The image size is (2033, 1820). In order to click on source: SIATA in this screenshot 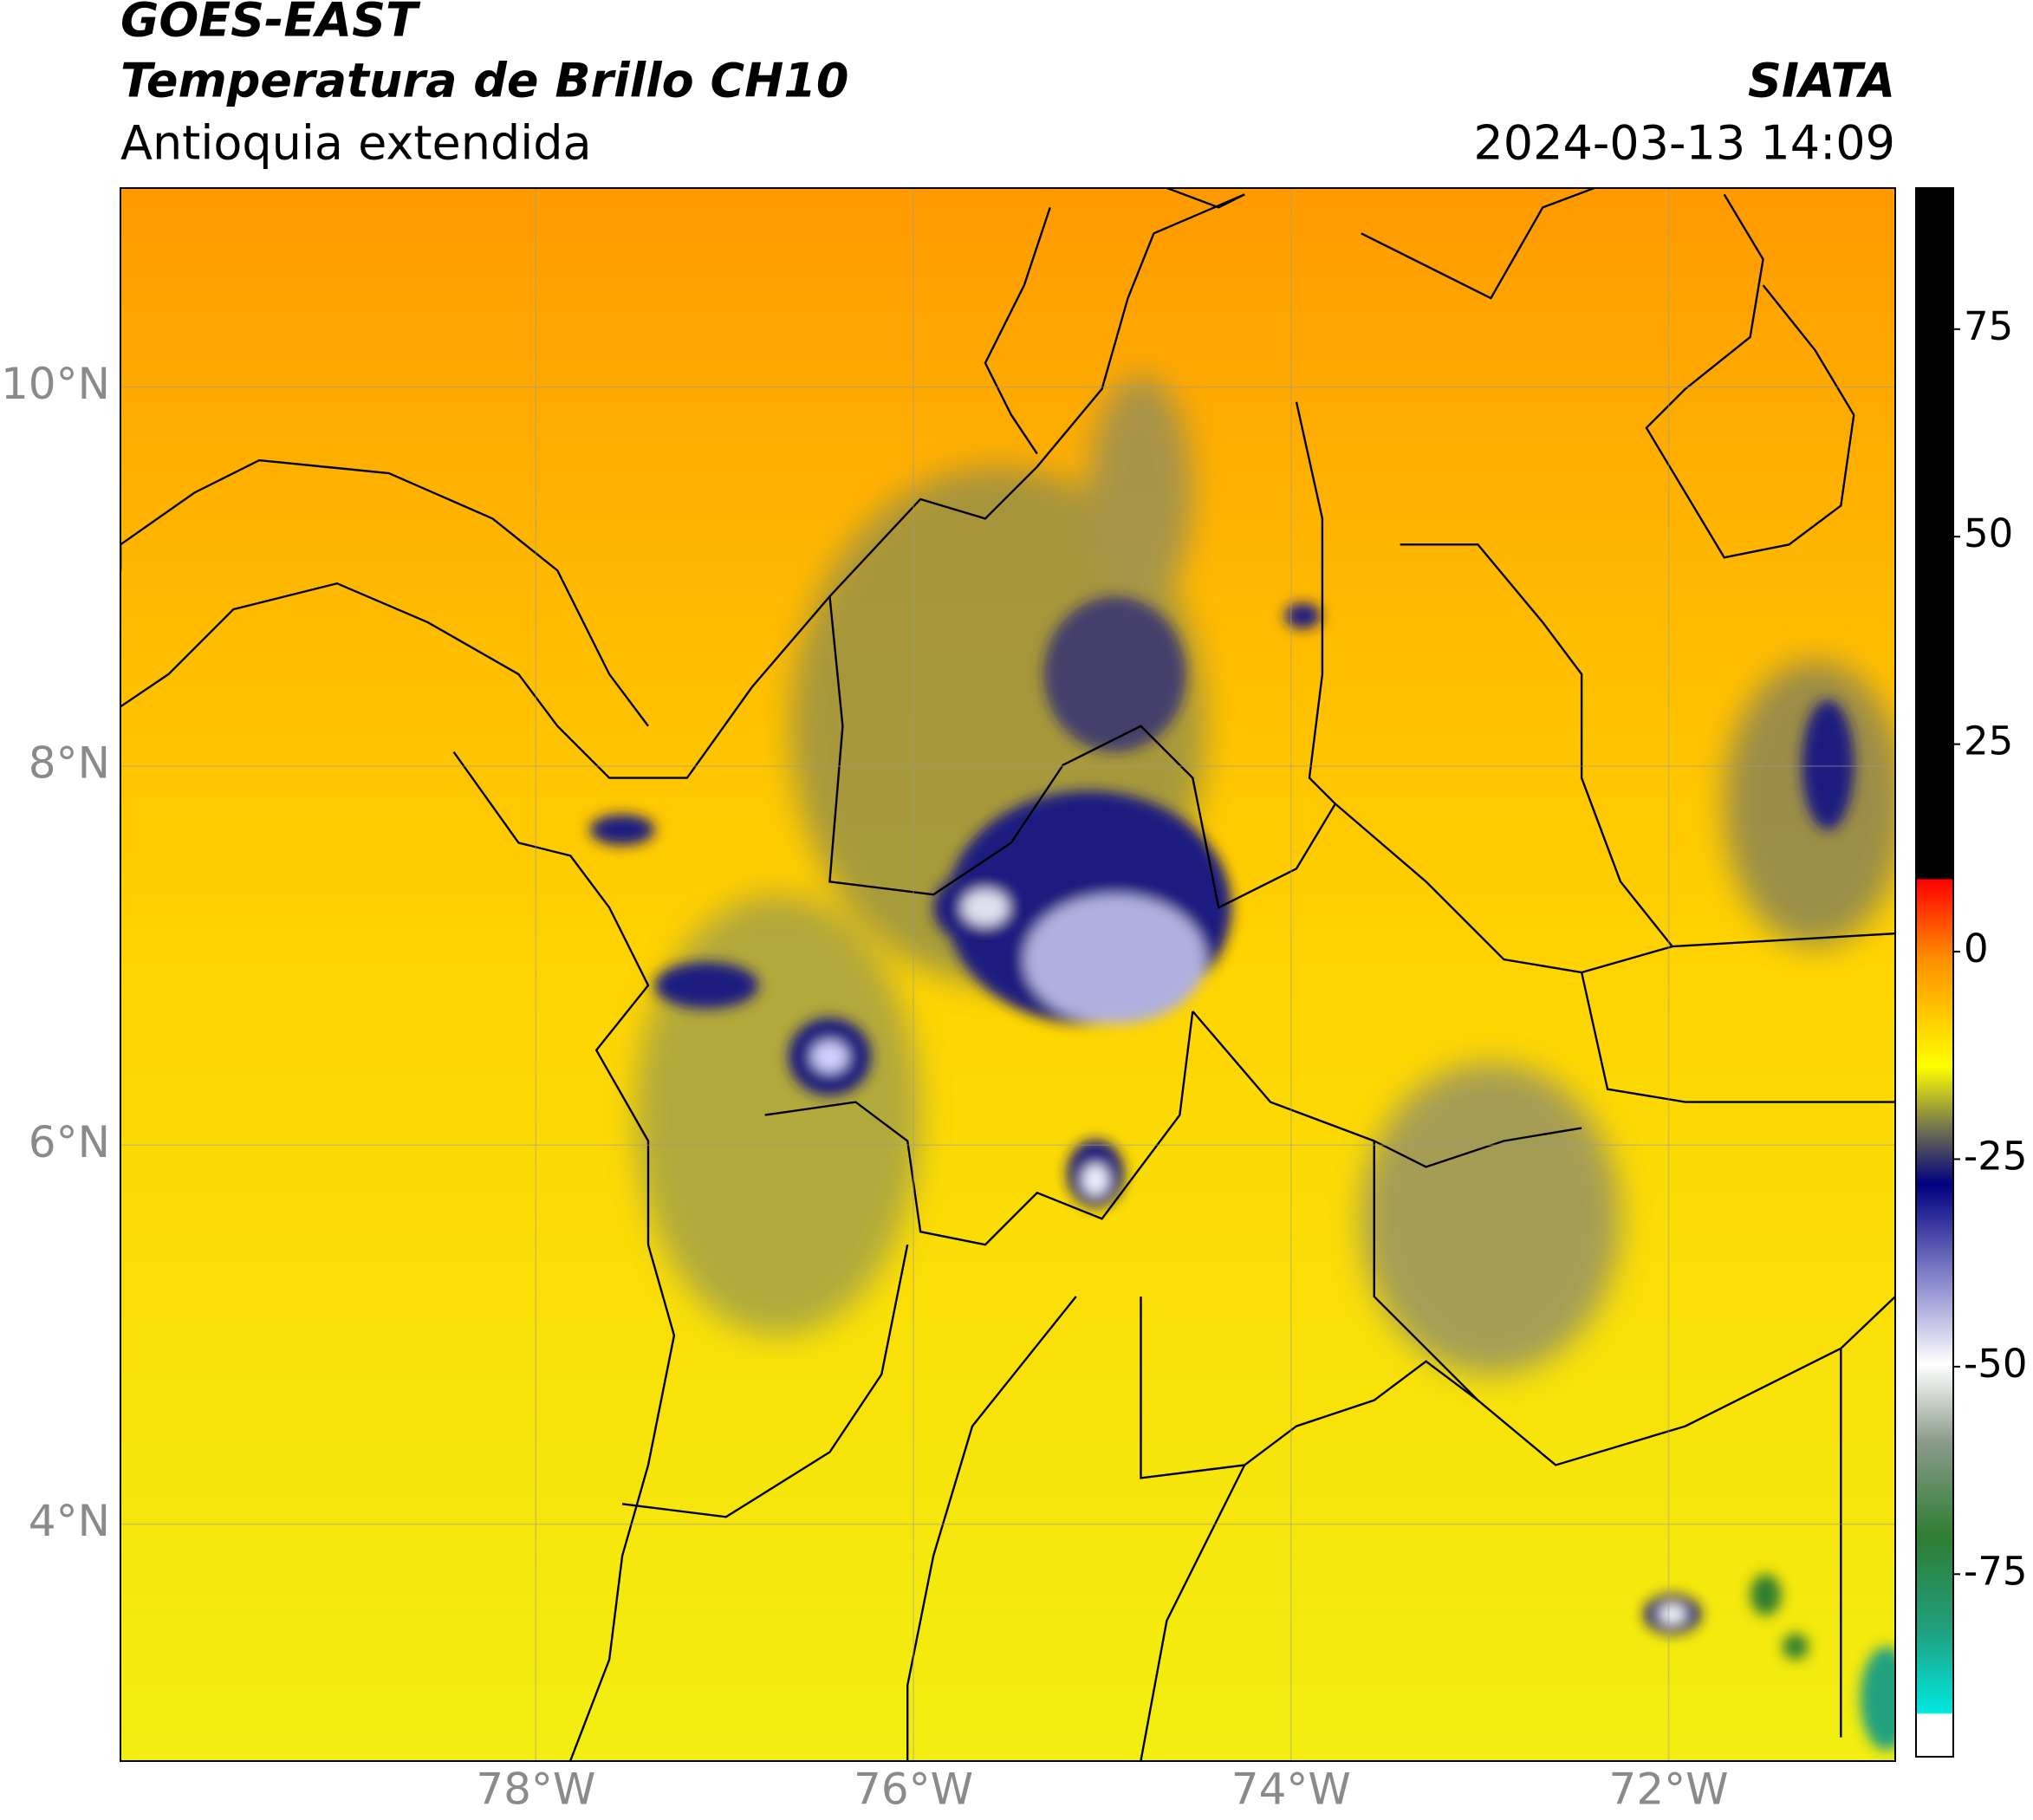, I will do `click(1821, 81)`.